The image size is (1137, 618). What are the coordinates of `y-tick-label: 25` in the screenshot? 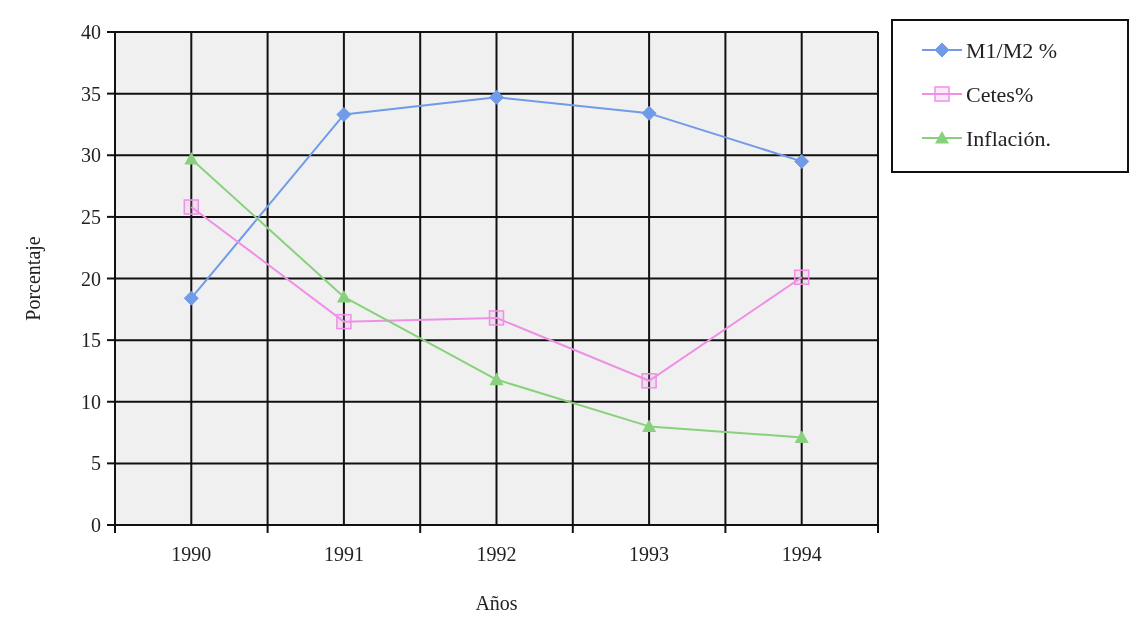 It's located at (91, 216).